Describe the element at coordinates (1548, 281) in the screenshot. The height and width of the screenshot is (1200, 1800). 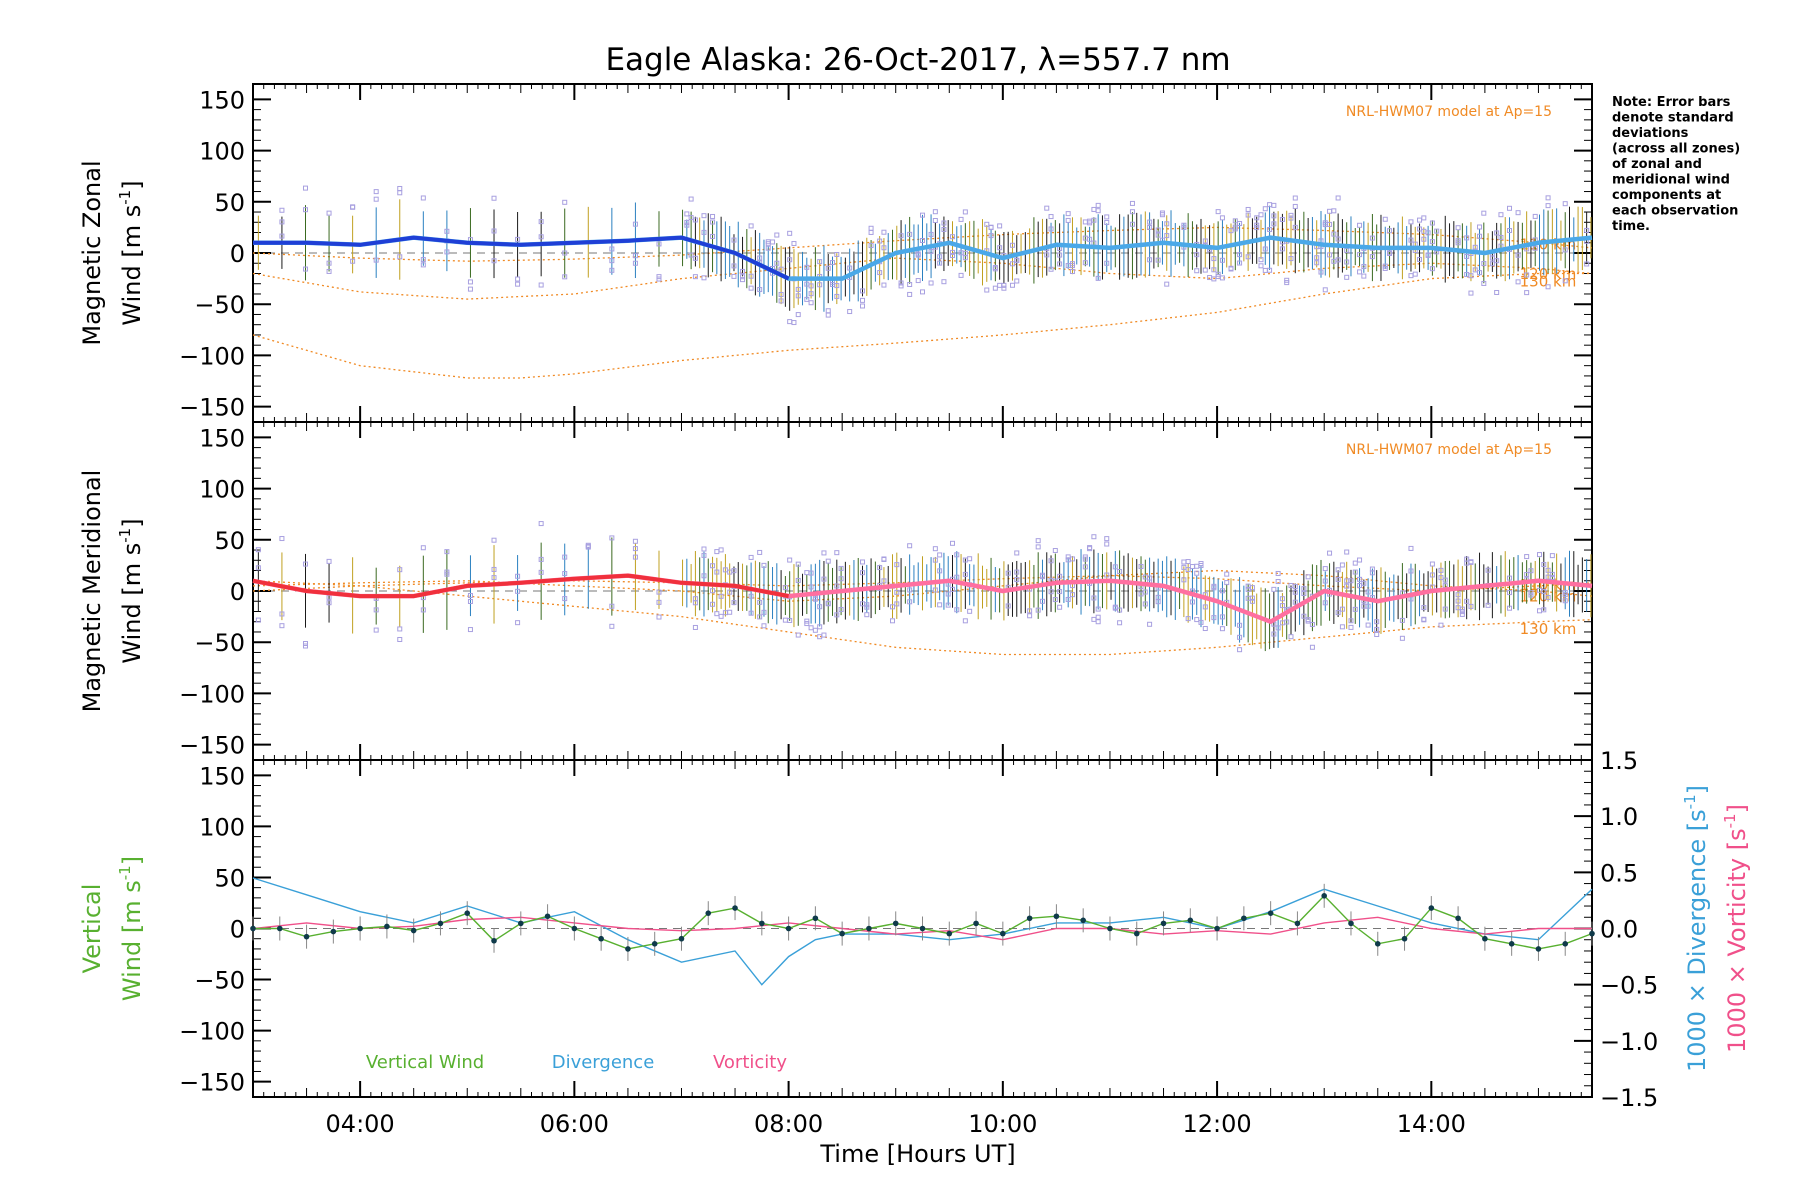
I see `model-curve-label: 130 km` at that location.